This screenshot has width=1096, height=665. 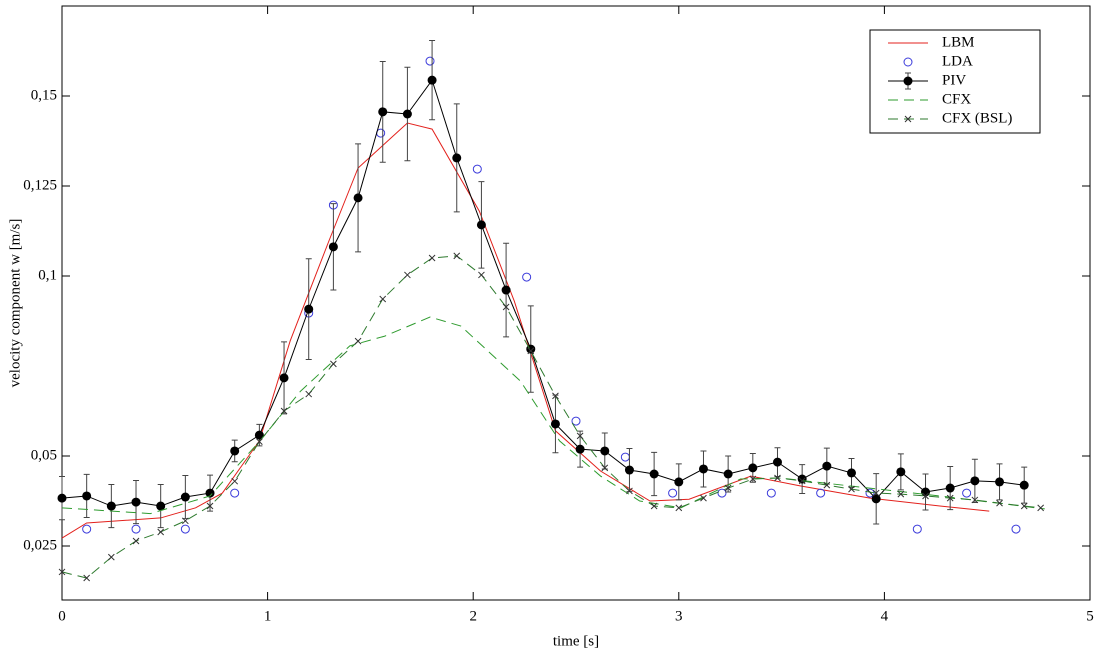 What do you see at coordinates (40, 185) in the screenshot?
I see `y-tick-label: 0,125` at bounding box center [40, 185].